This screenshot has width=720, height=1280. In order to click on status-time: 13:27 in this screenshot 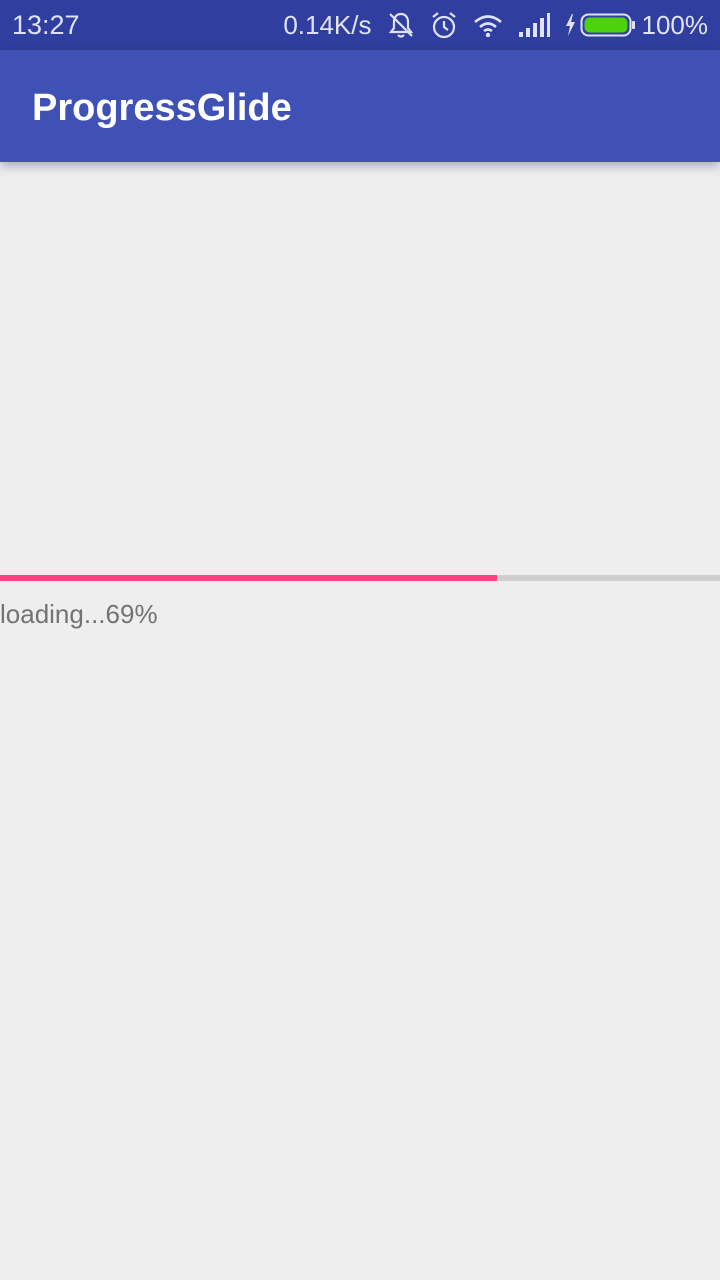, I will do `click(46, 25)`.